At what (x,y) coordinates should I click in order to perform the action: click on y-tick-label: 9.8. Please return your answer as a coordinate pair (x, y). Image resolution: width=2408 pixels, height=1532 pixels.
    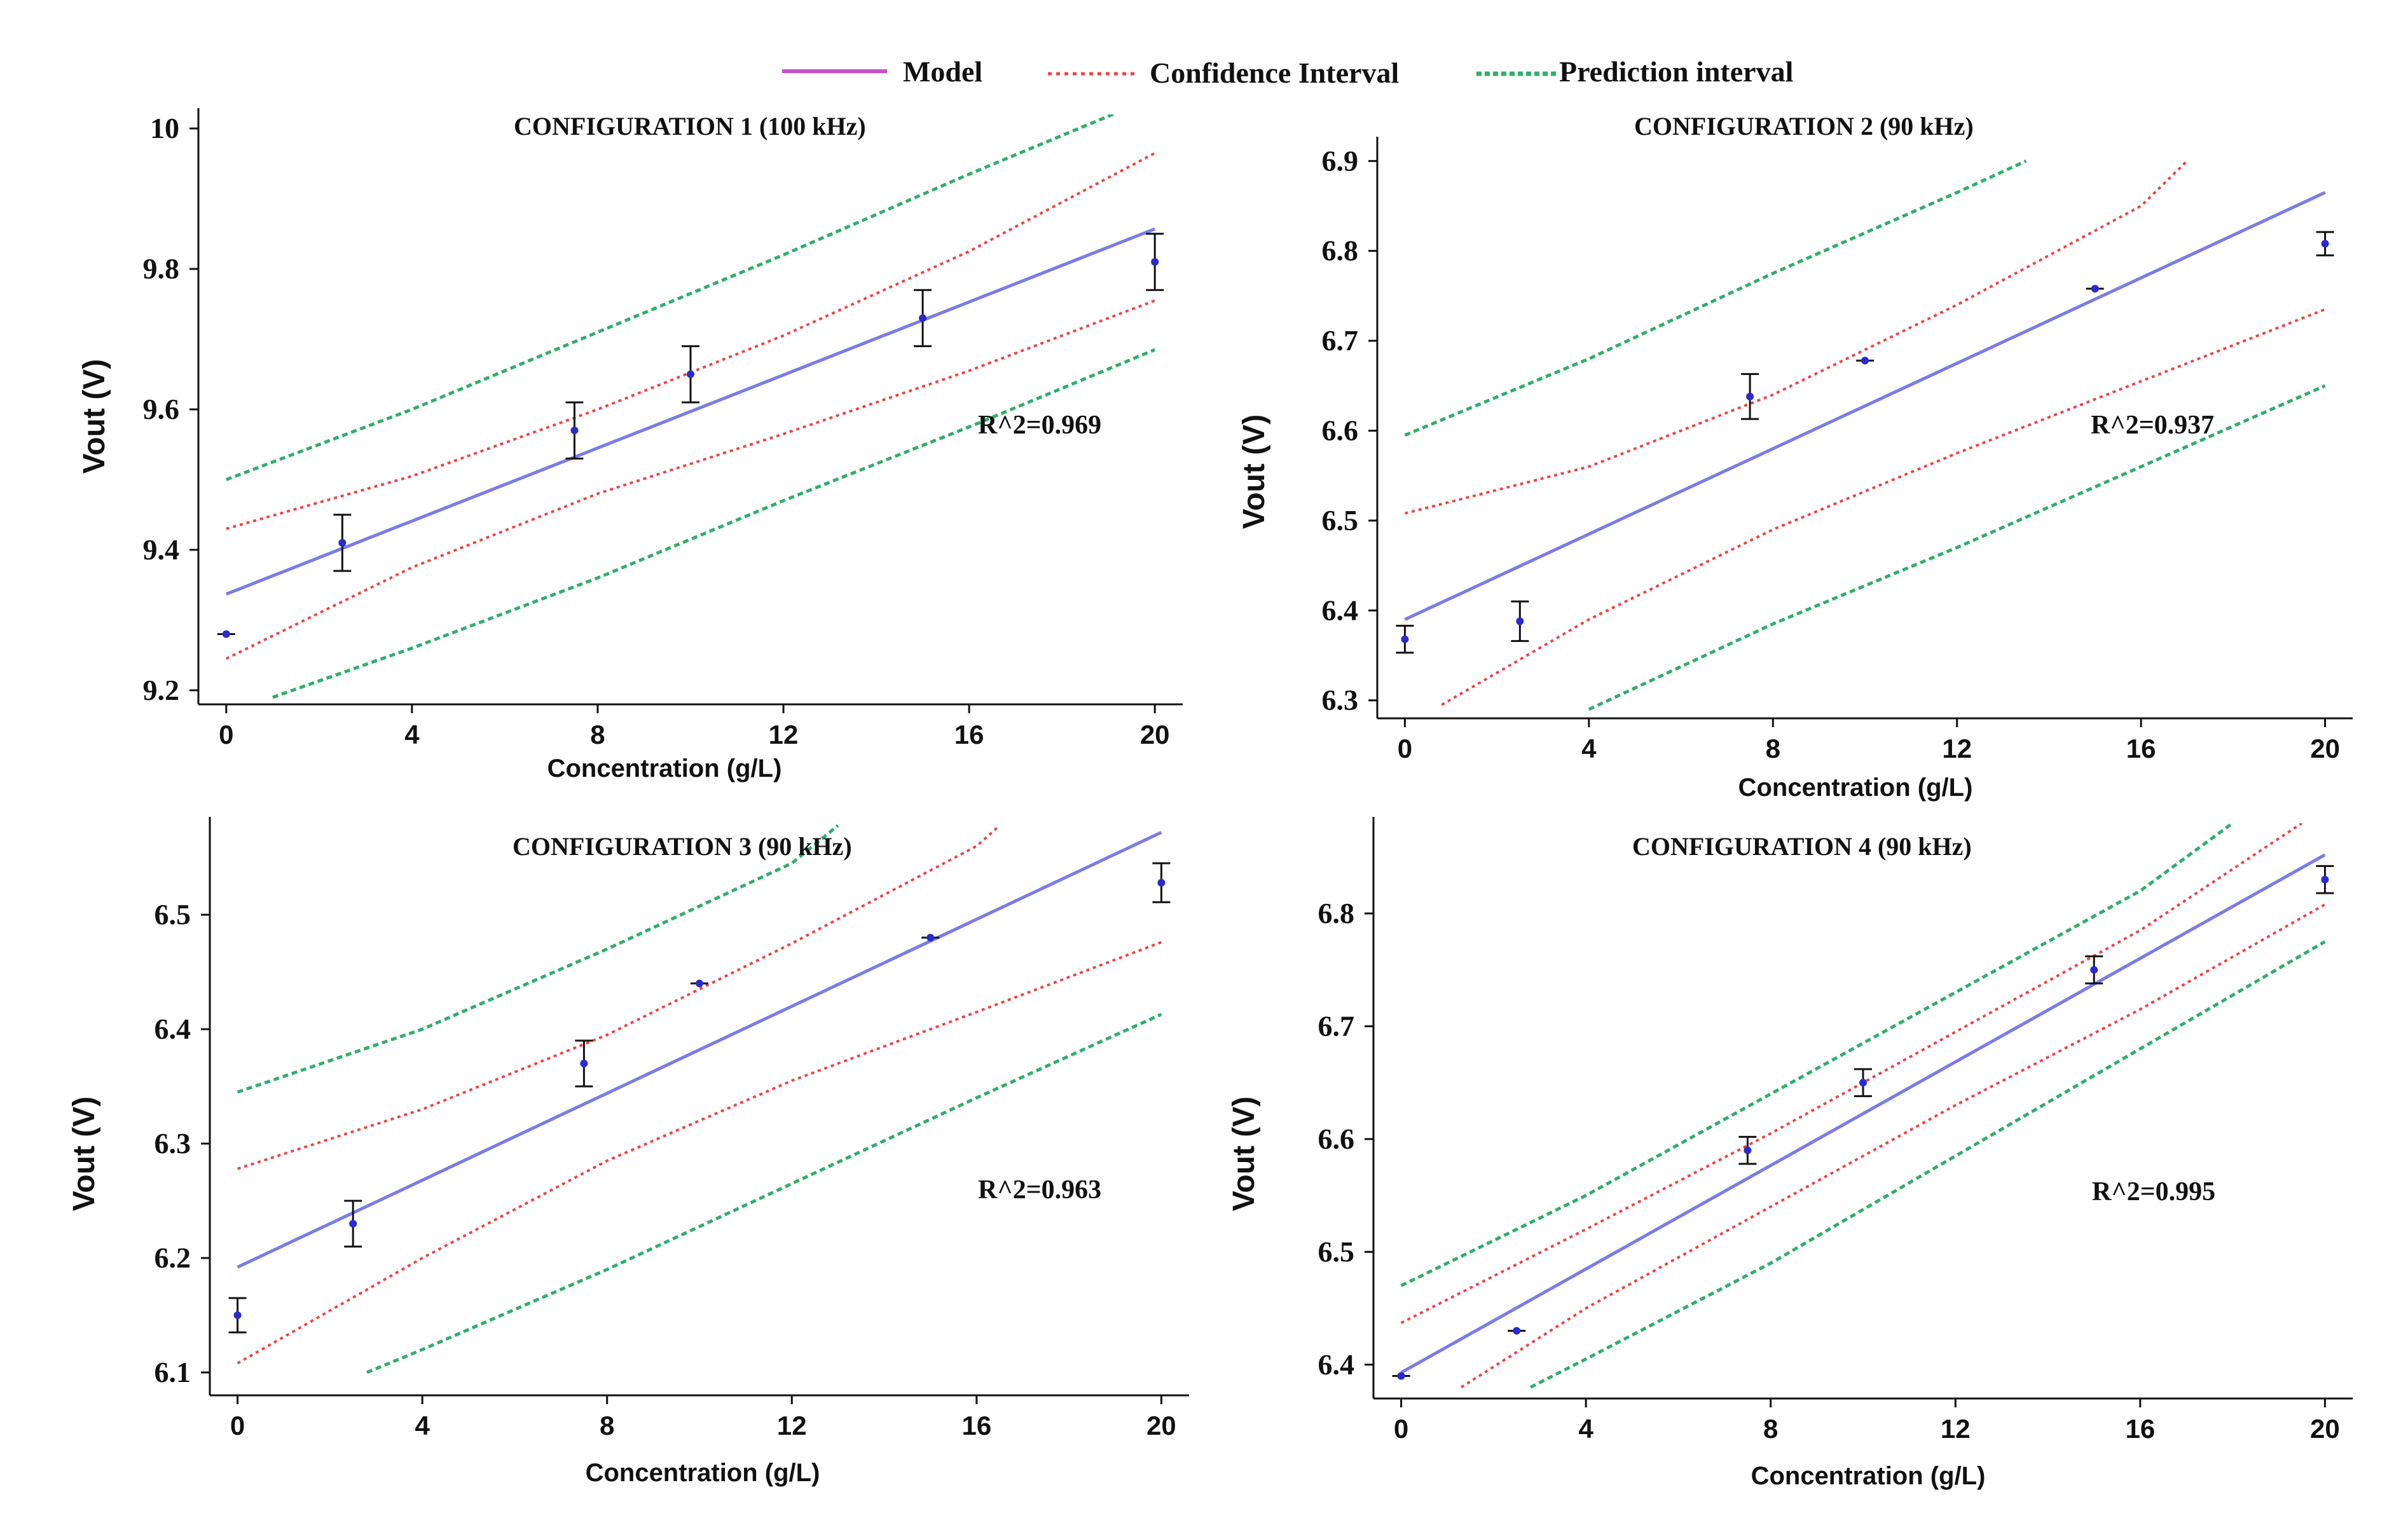
    Looking at the image, I should click on (161, 268).